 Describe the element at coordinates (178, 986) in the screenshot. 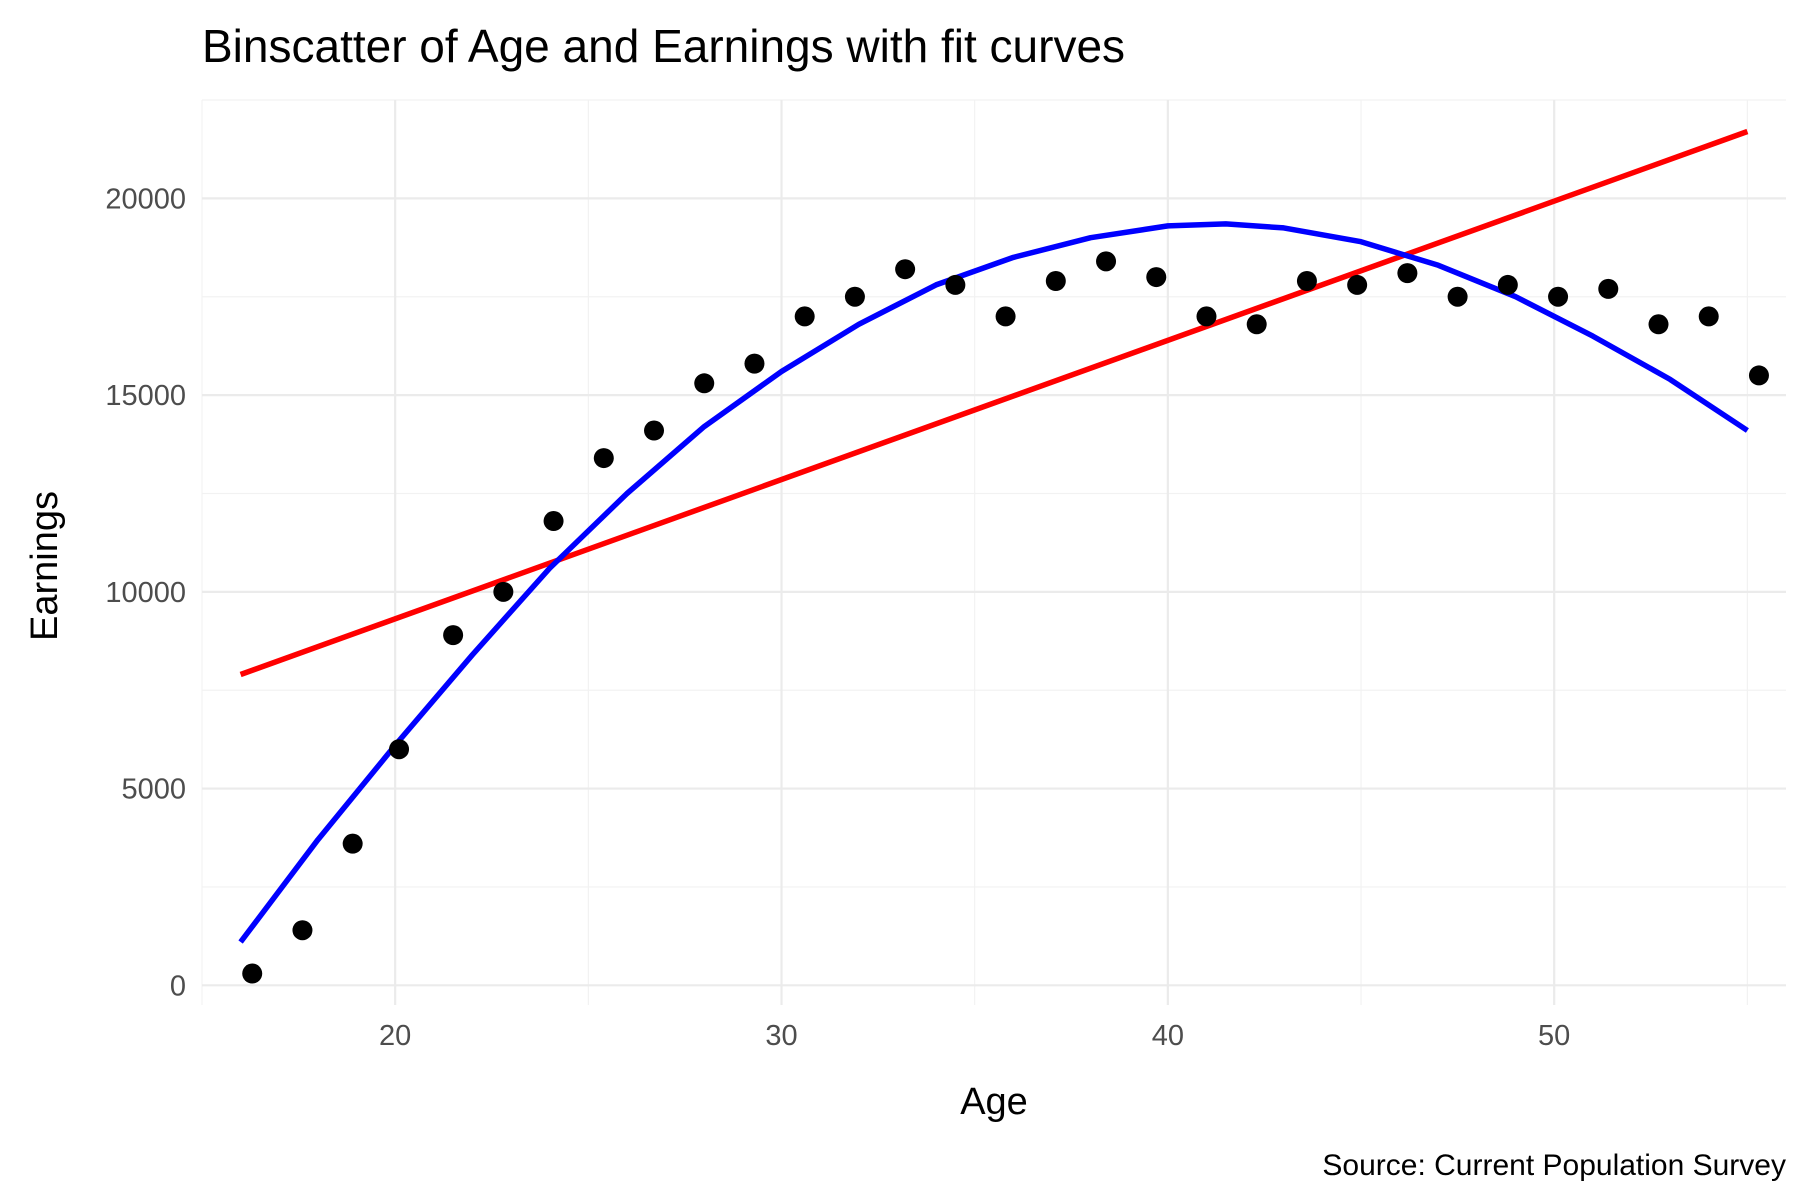

I see `y-tick-label: 0` at that location.